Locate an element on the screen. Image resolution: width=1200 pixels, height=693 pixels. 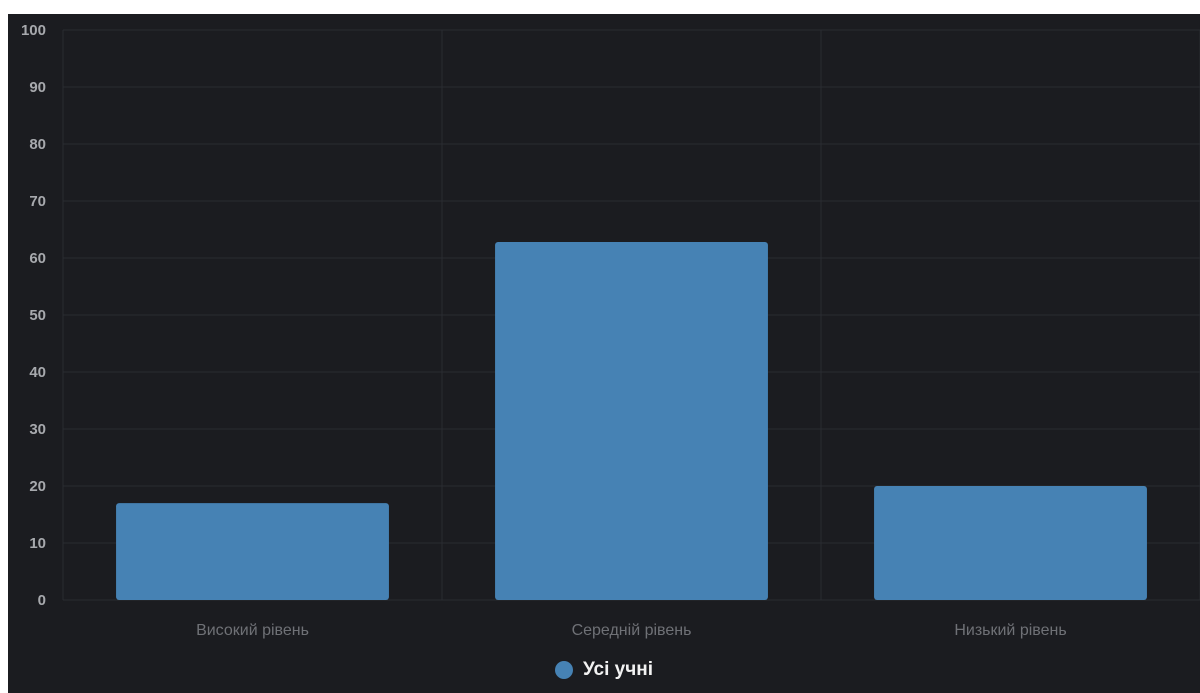
y-tick-label: 100 is located at coordinates (33, 30).